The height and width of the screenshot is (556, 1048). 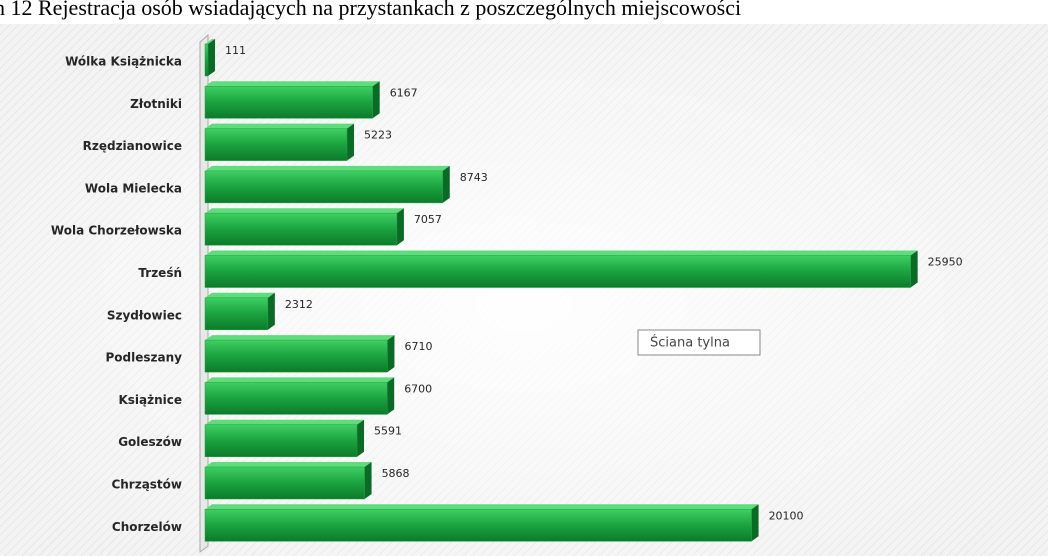 What do you see at coordinates (235, 50) in the screenshot?
I see `value-label: 111` at bounding box center [235, 50].